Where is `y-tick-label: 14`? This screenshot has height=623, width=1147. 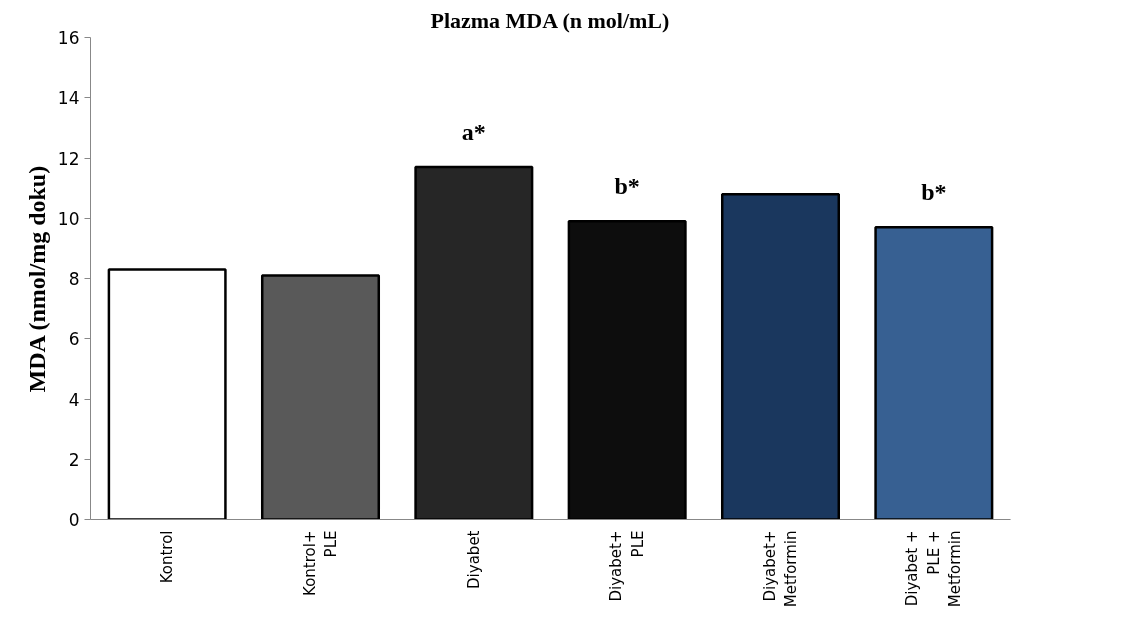 y-tick-label: 14 is located at coordinates (68, 98).